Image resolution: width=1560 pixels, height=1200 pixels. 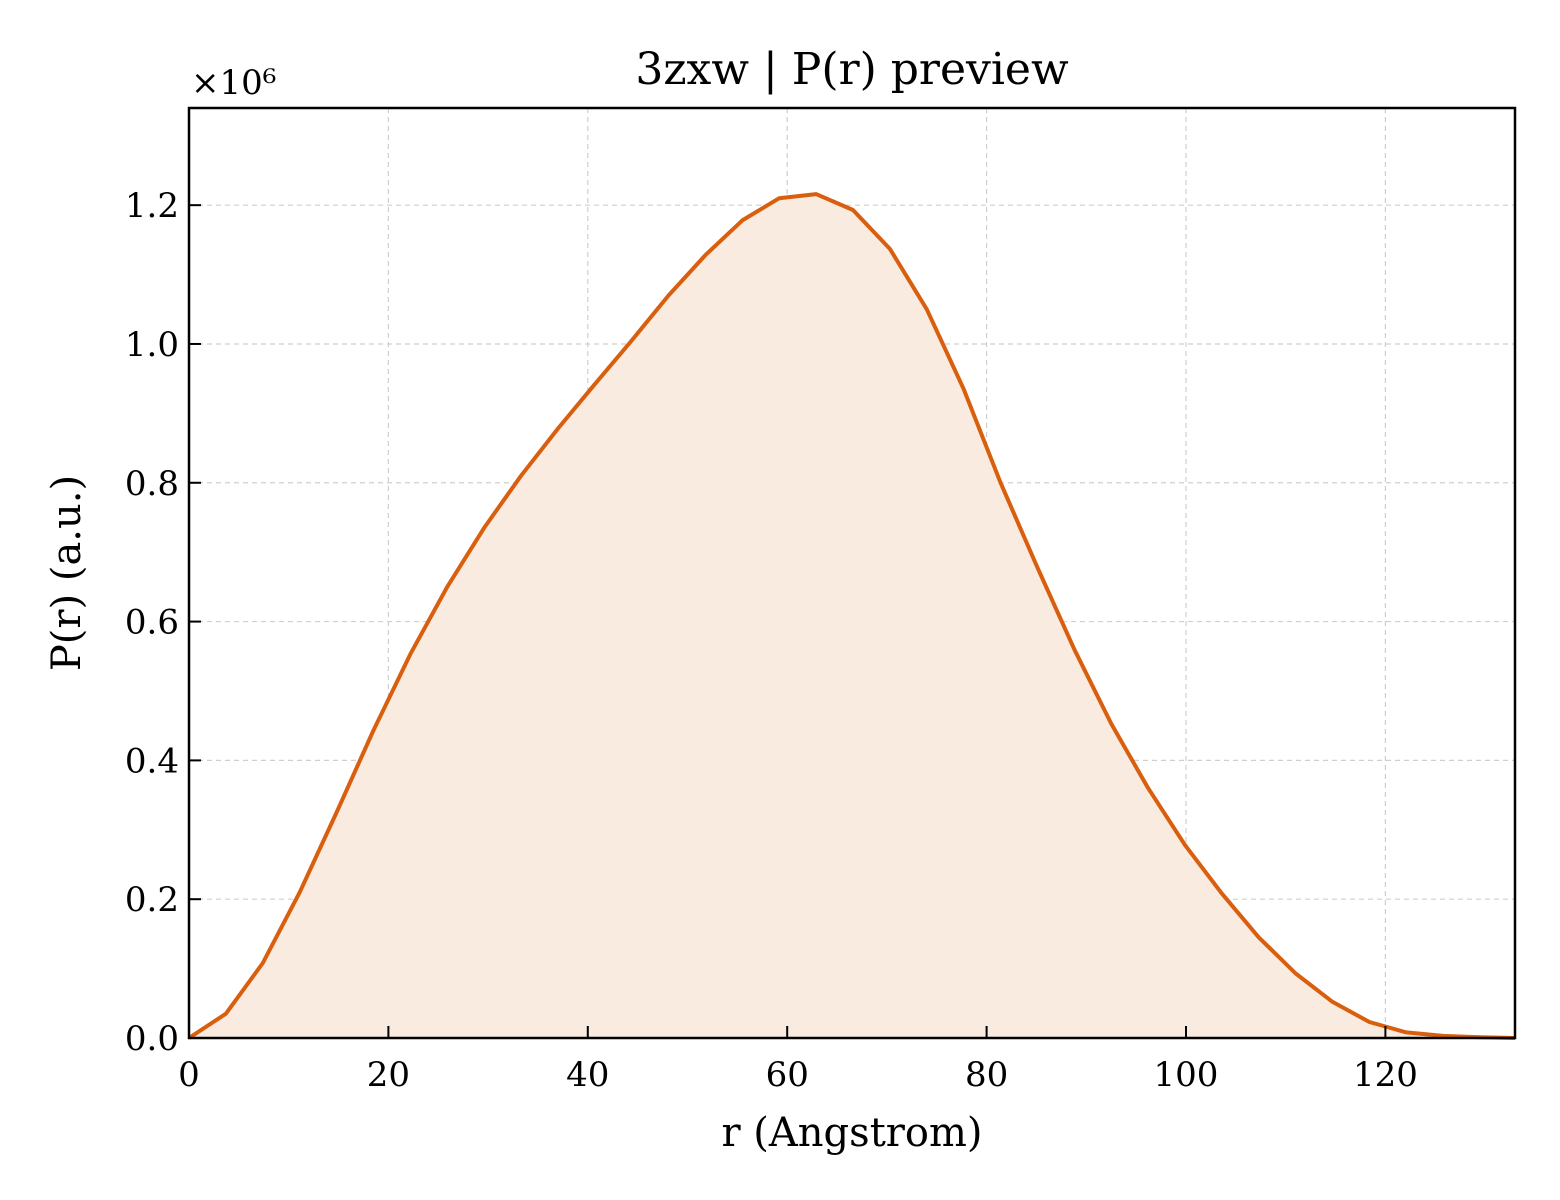 What do you see at coordinates (1385, 1075) in the screenshot?
I see `x-tick-label: 120` at bounding box center [1385, 1075].